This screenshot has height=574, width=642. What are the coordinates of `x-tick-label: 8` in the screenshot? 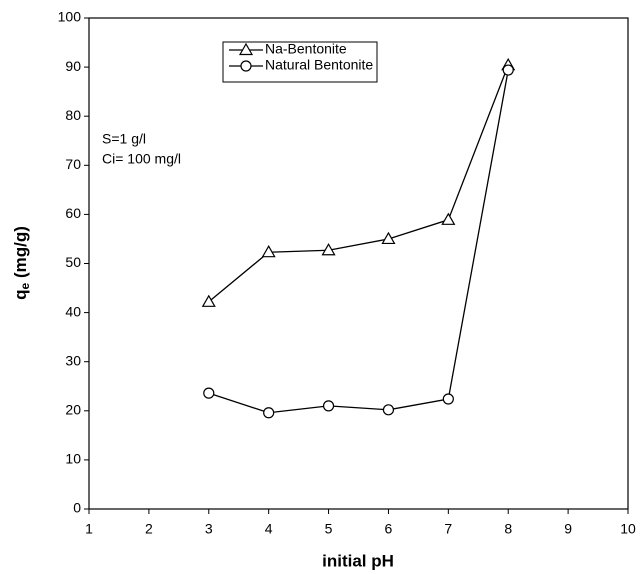 It's located at (508, 529).